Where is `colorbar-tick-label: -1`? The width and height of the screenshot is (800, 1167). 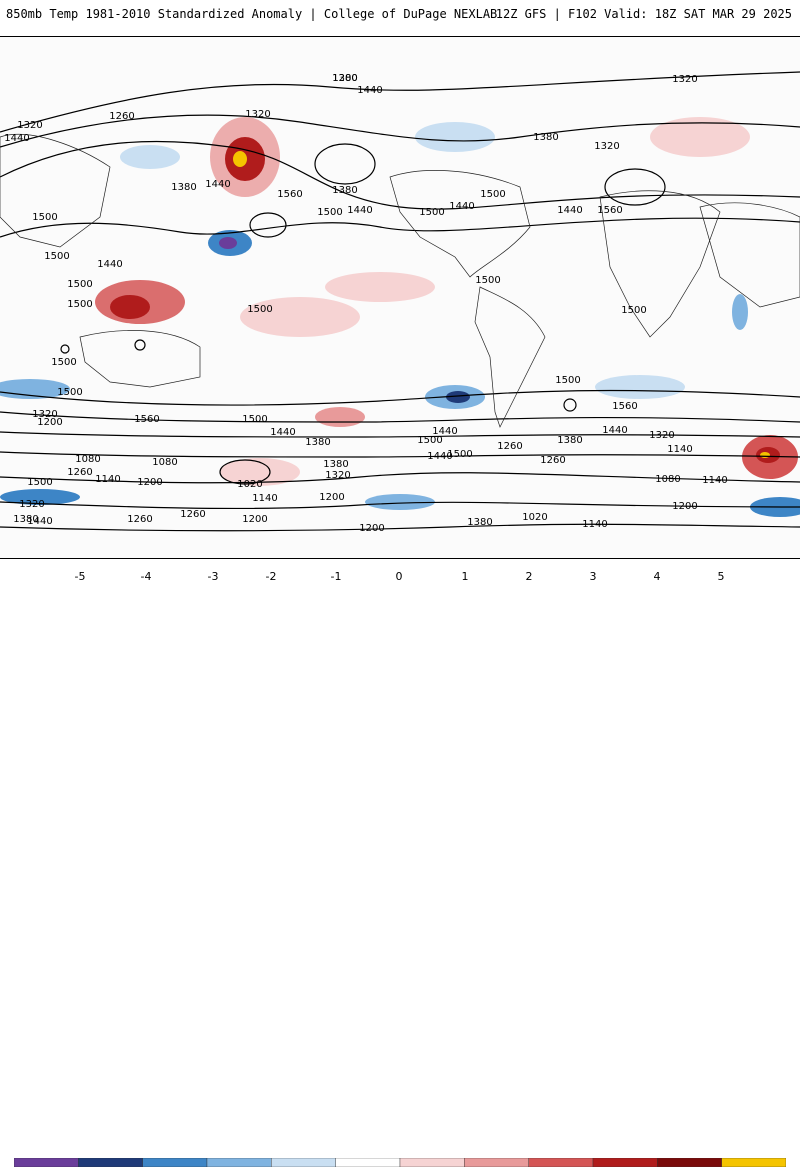
colorbar-tick-label: -1 is located at coordinates (336, 576).